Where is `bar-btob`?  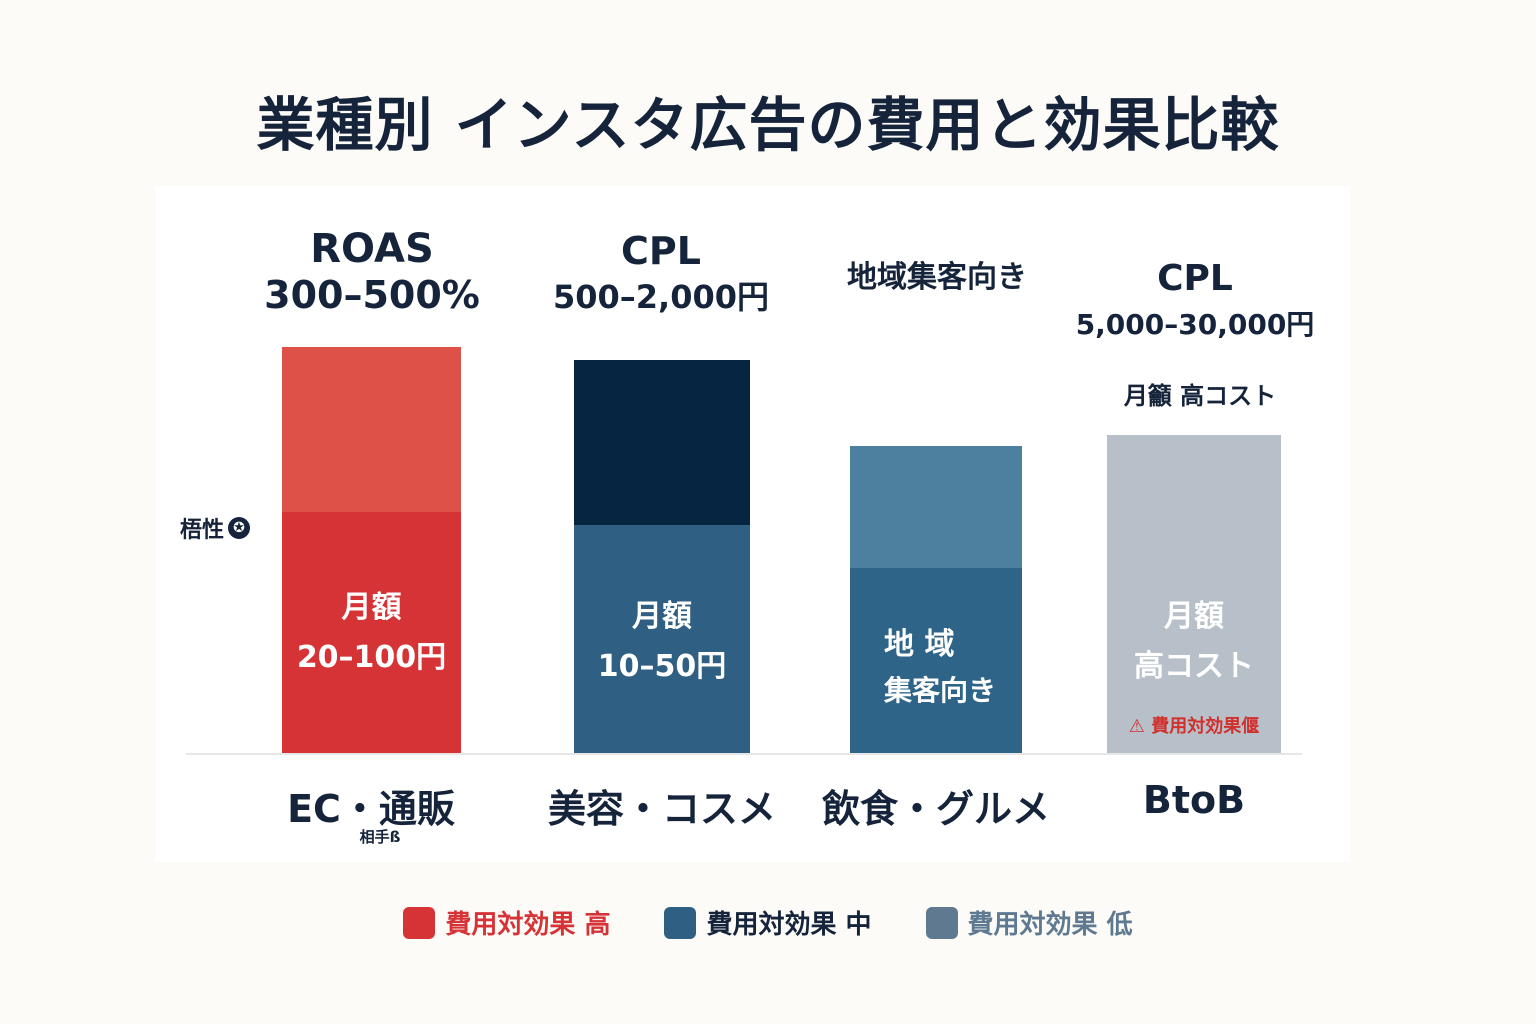 bar-btob is located at coordinates (1194, 594).